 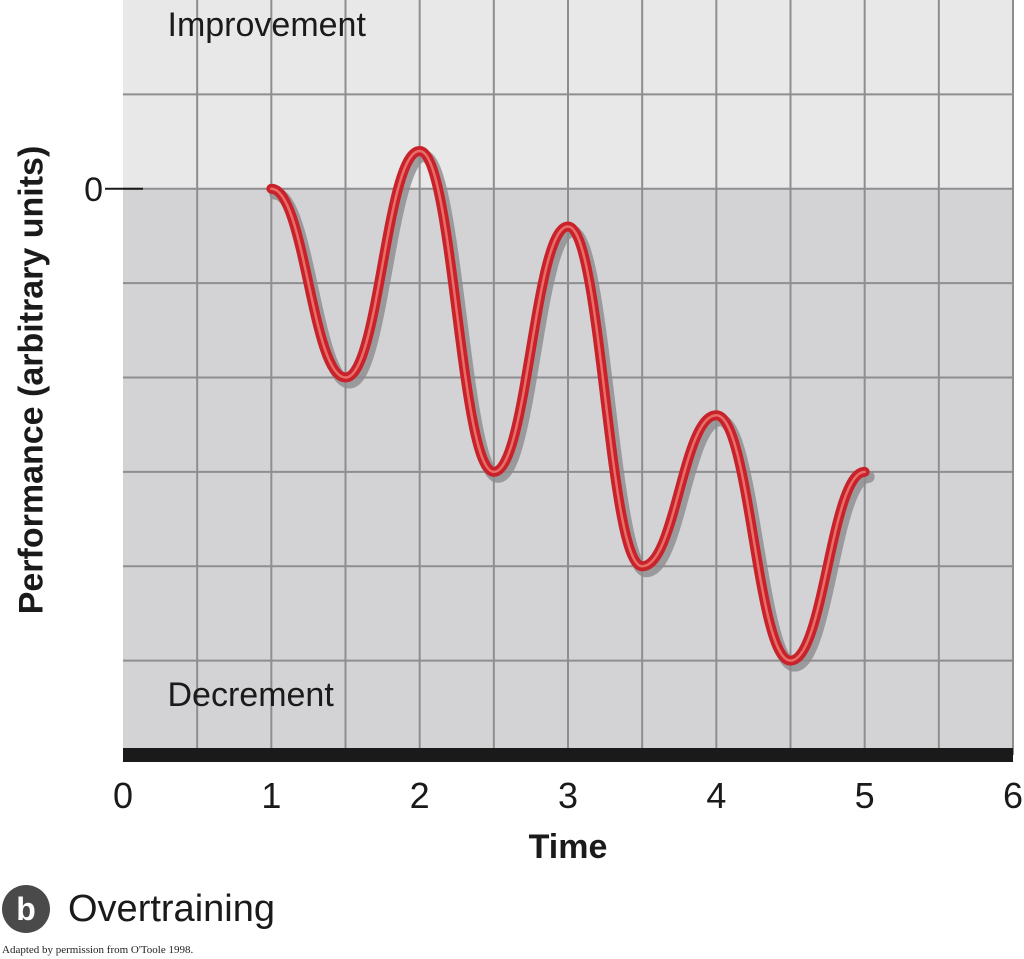 I want to click on y-axis-label: Performance (arbitrary units), so click(x=31, y=380).